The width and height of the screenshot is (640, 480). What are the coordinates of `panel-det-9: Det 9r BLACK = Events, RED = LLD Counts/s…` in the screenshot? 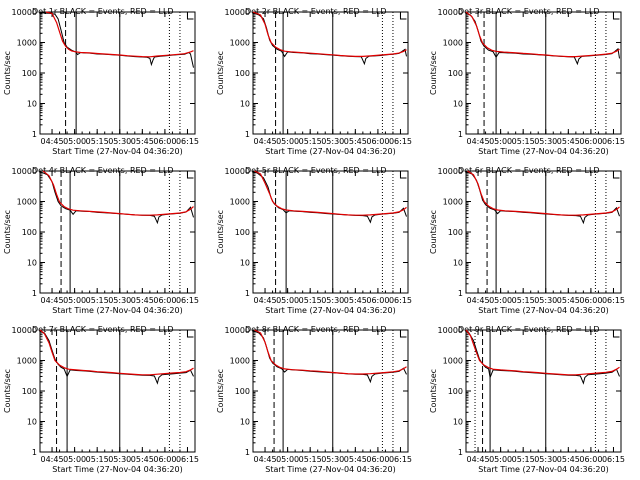 It's located at (527, 399).